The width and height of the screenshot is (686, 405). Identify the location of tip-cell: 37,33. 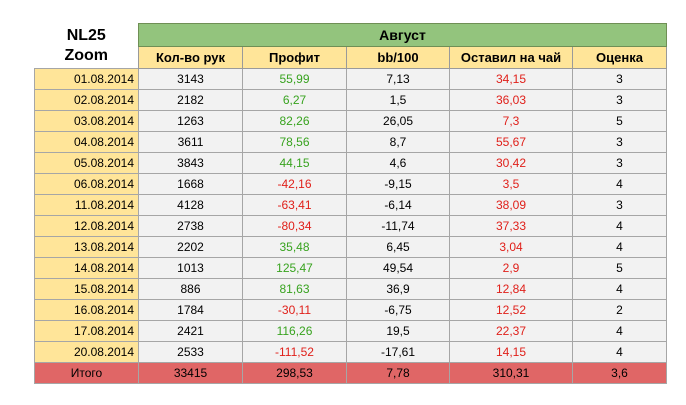
(511, 226).